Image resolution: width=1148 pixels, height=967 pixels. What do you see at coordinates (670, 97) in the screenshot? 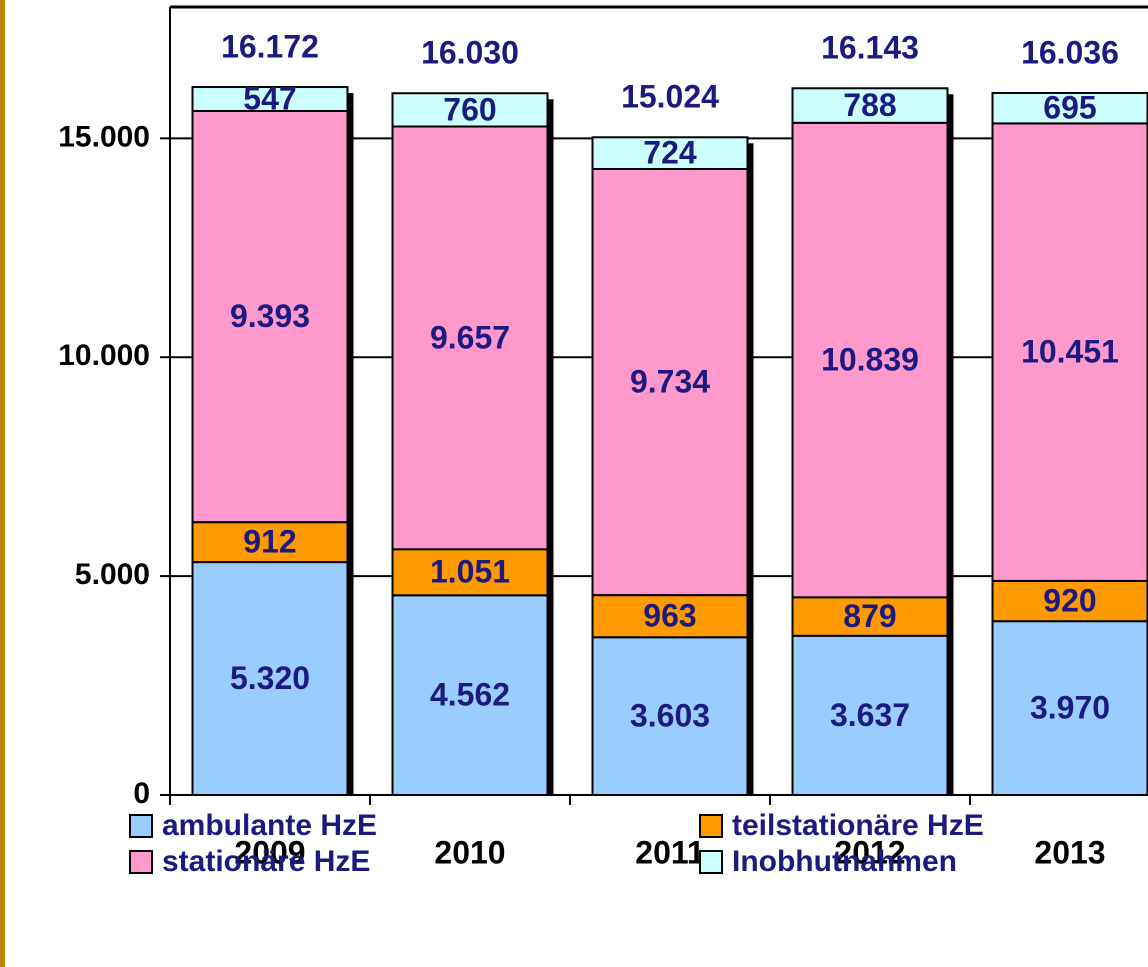
I see `total-label: 15.024` at bounding box center [670, 97].